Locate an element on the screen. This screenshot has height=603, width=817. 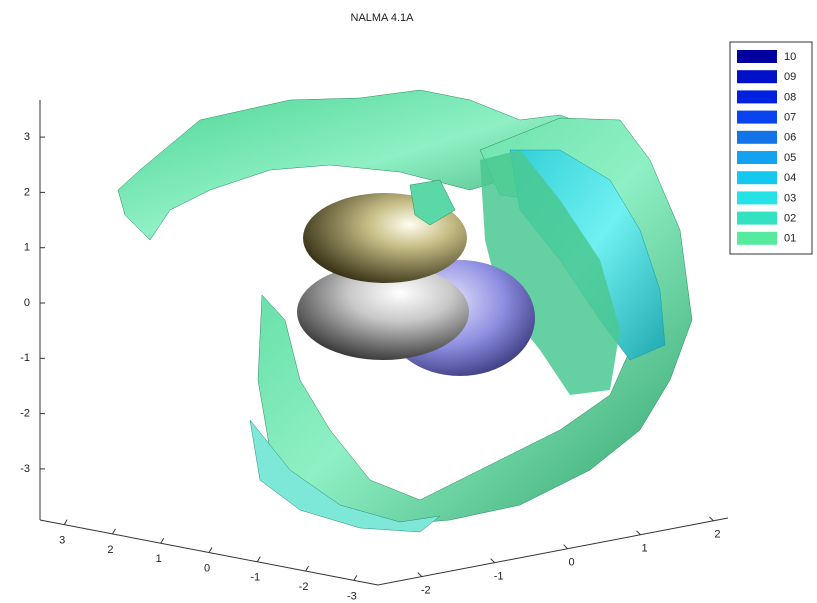
z-tick-label: 1 is located at coordinates (27, 248).